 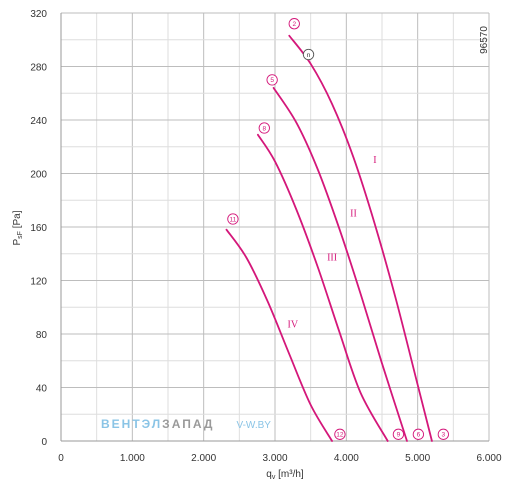 I want to click on curve-i-start-marker-circle, so click(x=294, y=24).